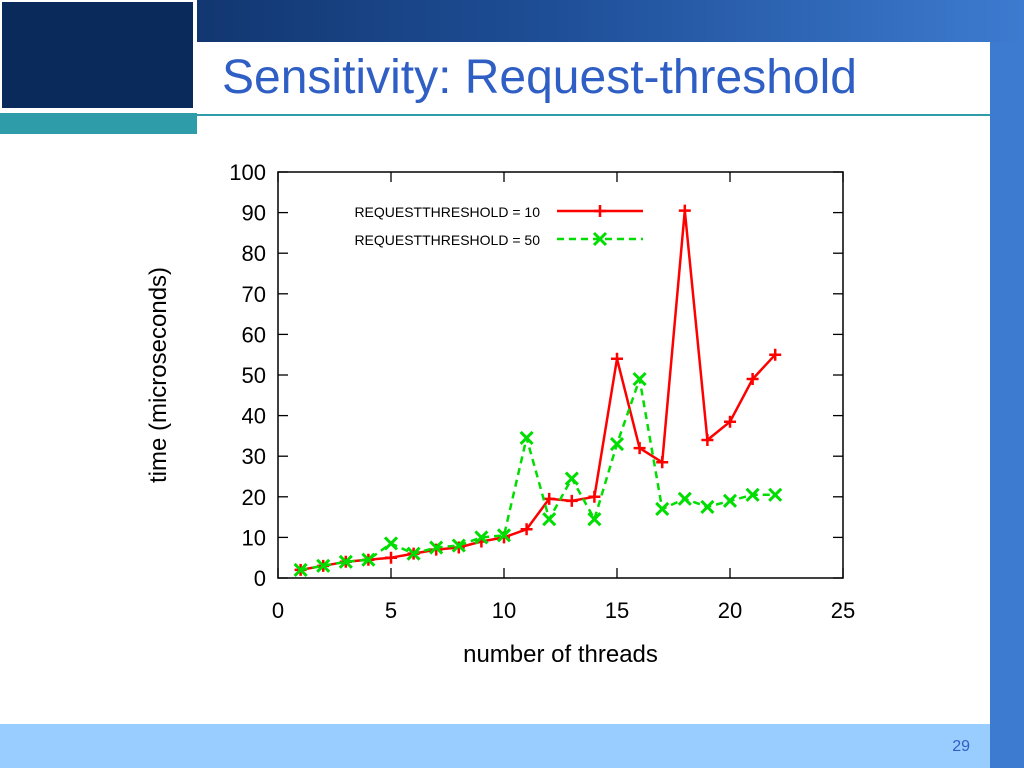 This screenshot has height=768, width=1024. Describe the element at coordinates (254, 334) in the screenshot. I see `y-tick-label: 60` at that location.